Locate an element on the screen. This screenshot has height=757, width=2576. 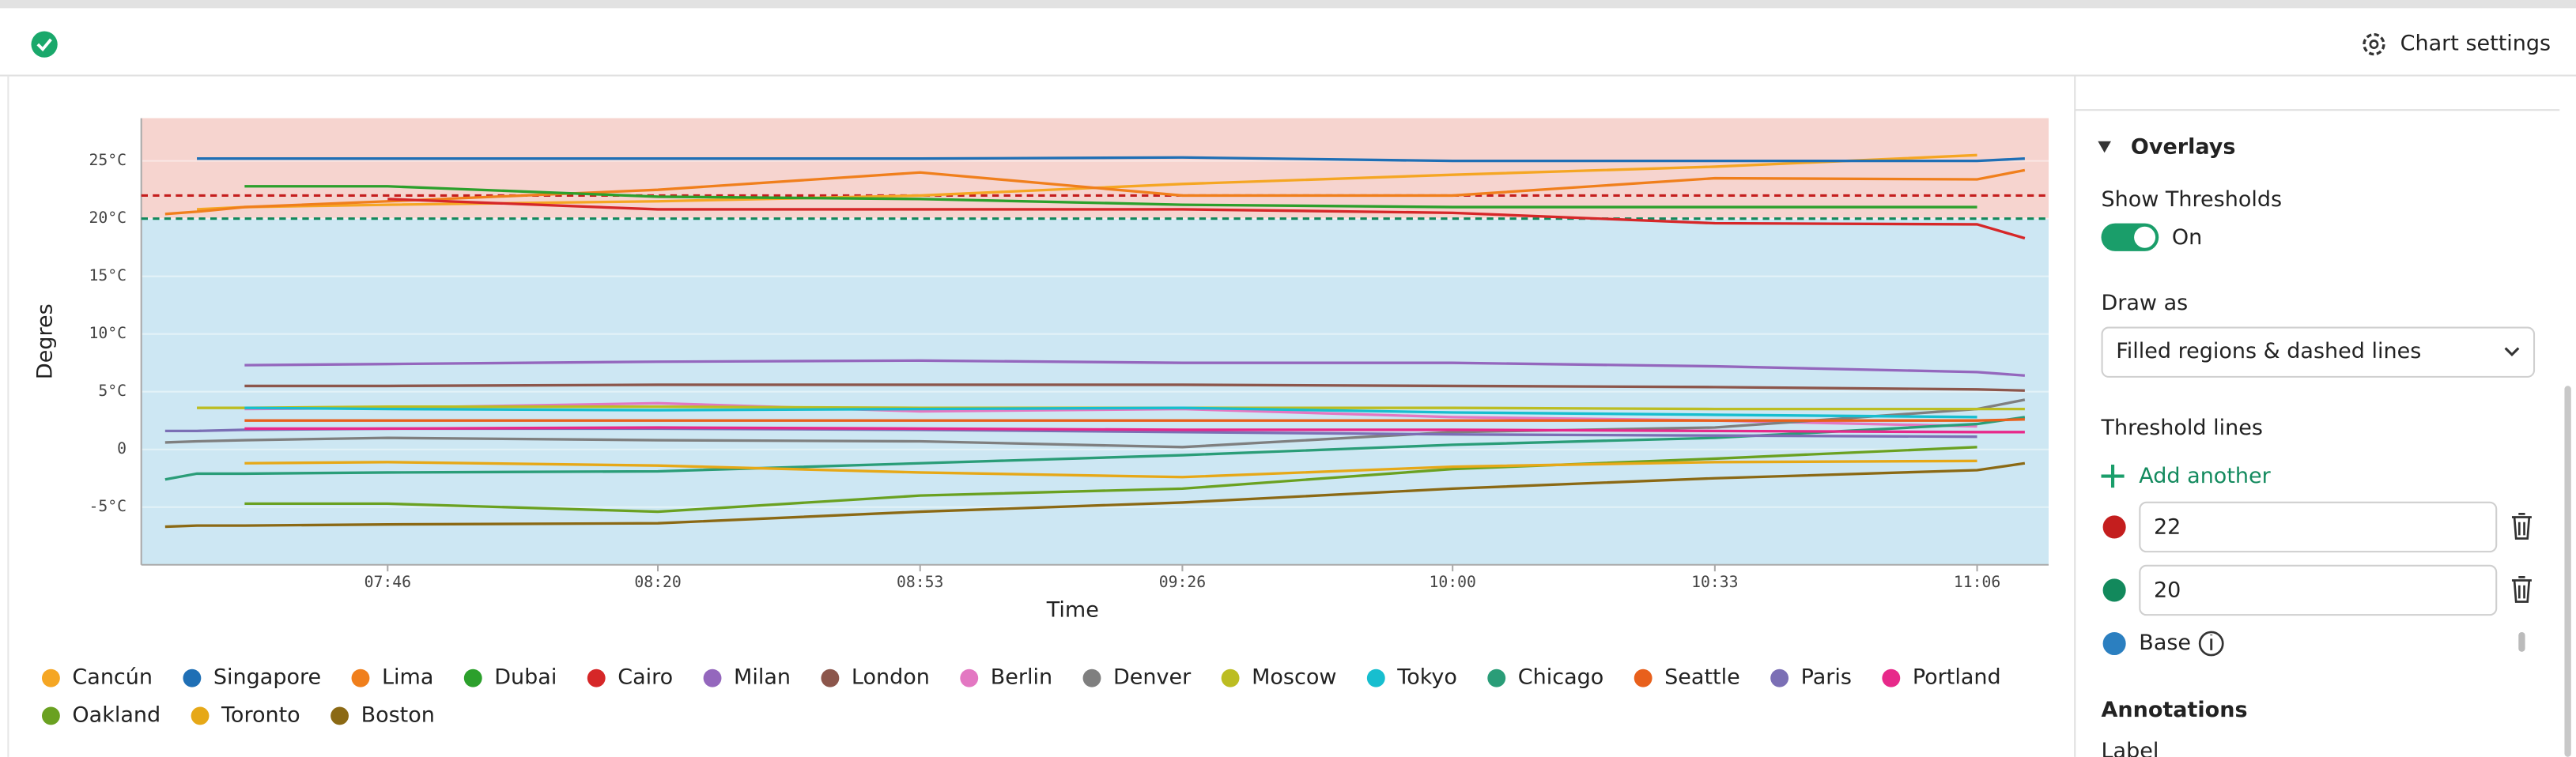
legend-item: Paris is located at coordinates (1811, 677).